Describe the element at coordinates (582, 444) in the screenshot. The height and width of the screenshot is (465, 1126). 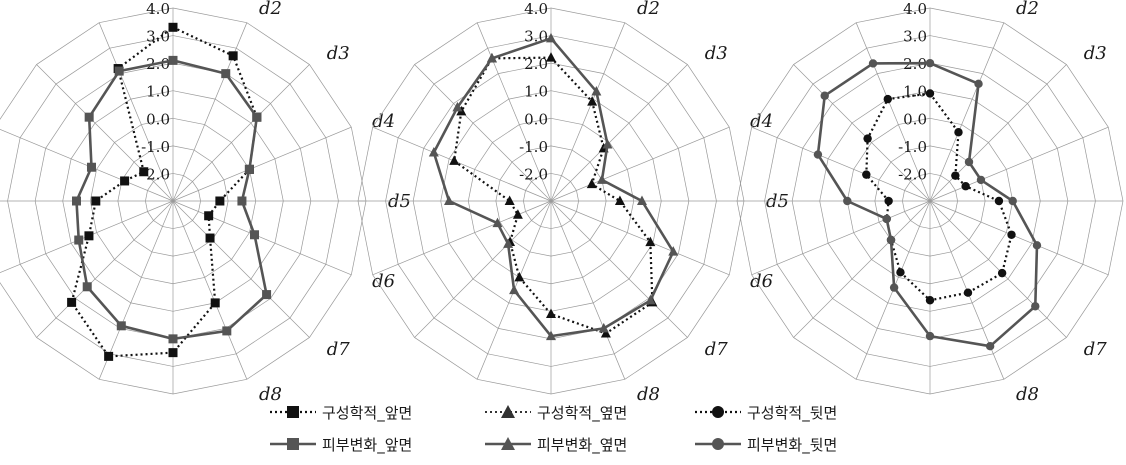
I see `legend-label: 피부변화_옆면` at that location.